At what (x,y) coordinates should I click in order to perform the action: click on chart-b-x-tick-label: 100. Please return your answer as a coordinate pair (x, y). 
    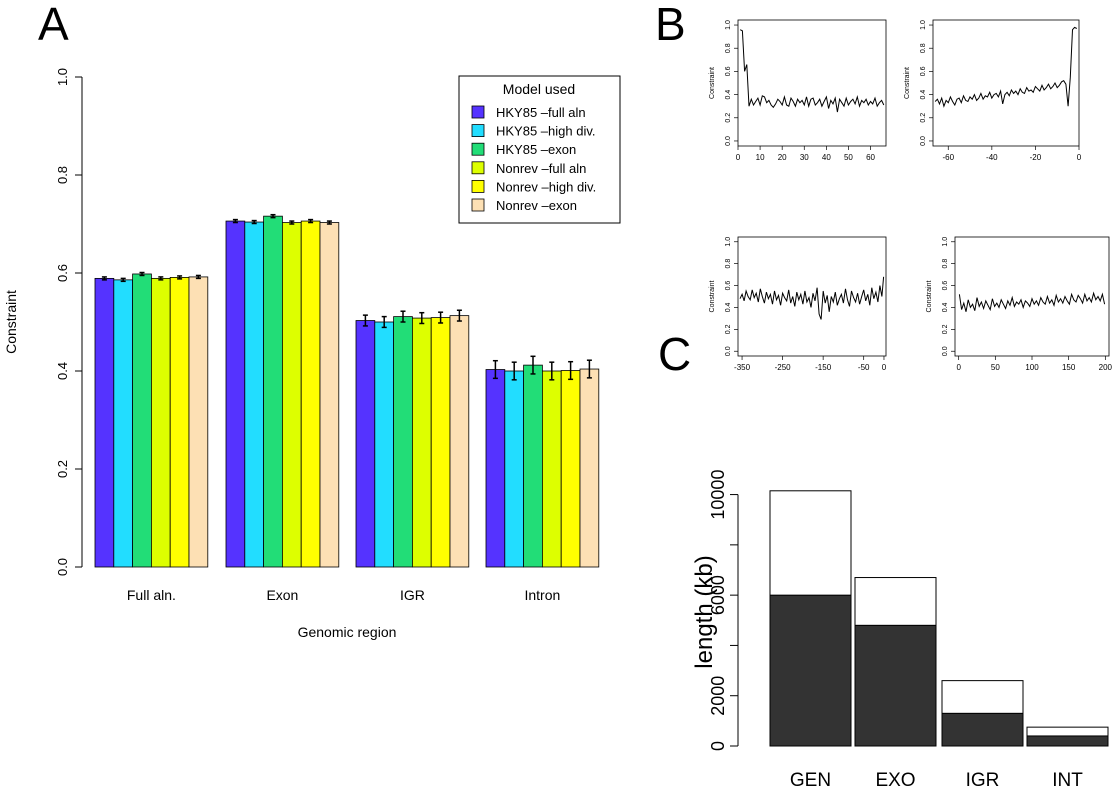
    Looking at the image, I should click on (1032, 367).